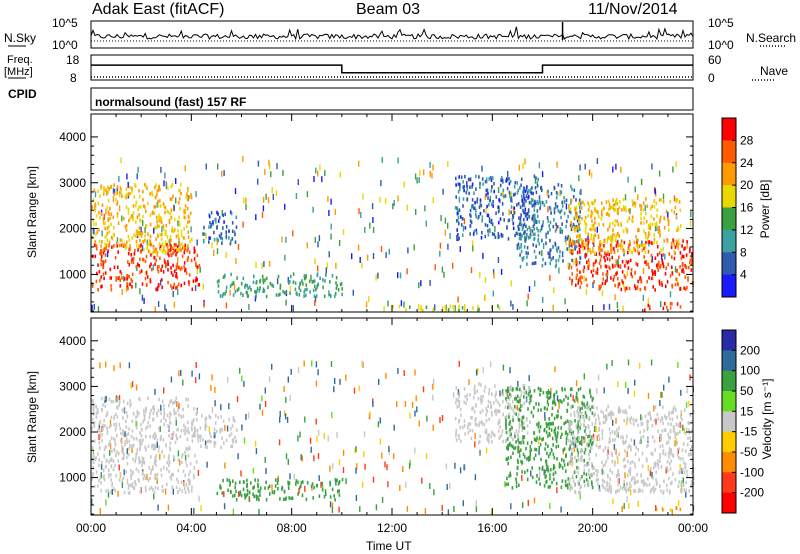  Describe the element at coordinates (392, 99) in the screenshot. I see `cpid-panel-frame` at that location.